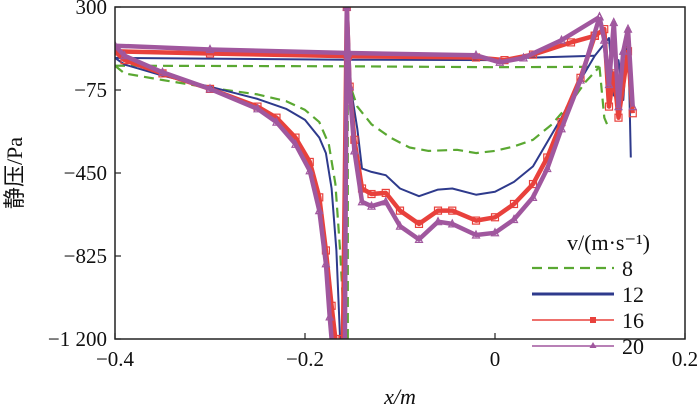 Image resolution: width=700 pixels, height=412 pixels. Describe the element at coordinates (77, 339) in the screenshot. I see `y-tick-label: −1 200` at that location.